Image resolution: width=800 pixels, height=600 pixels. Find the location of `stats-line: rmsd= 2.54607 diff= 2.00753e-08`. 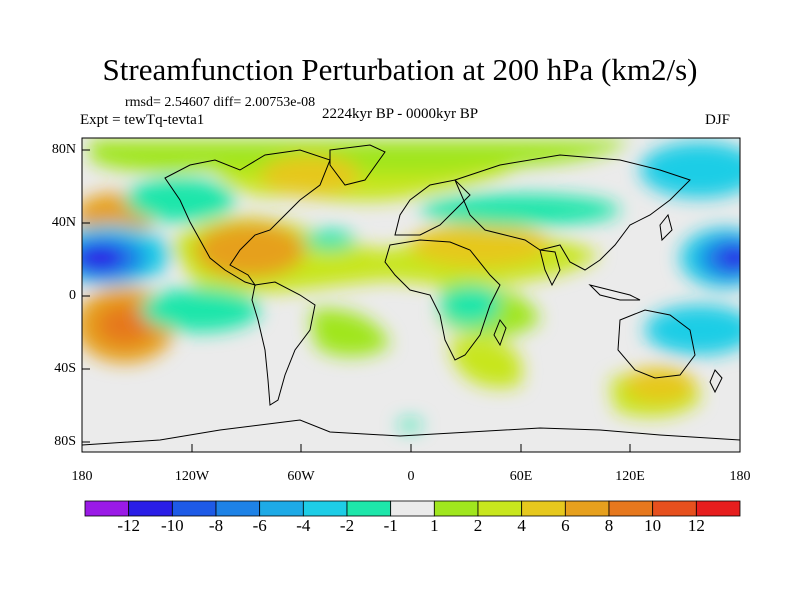

stats-line: rmsd= 2.54607 diff= 2.00753e-08 is located at coordinates (220, 102).